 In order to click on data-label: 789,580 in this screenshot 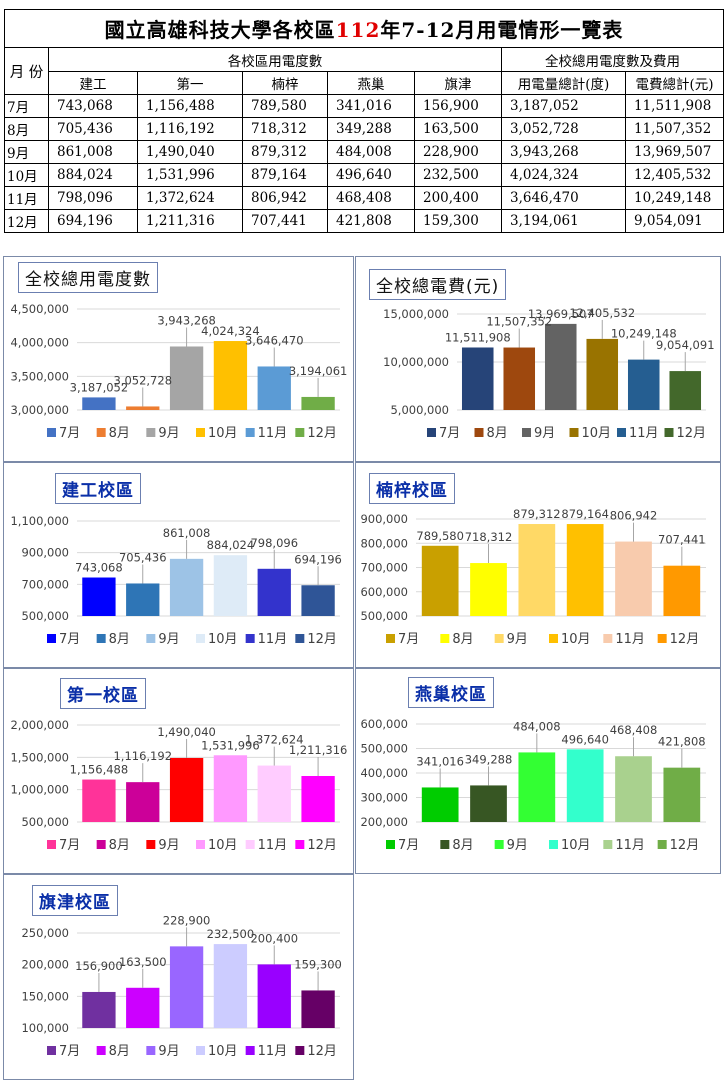, I will do `click(440, 536)`.